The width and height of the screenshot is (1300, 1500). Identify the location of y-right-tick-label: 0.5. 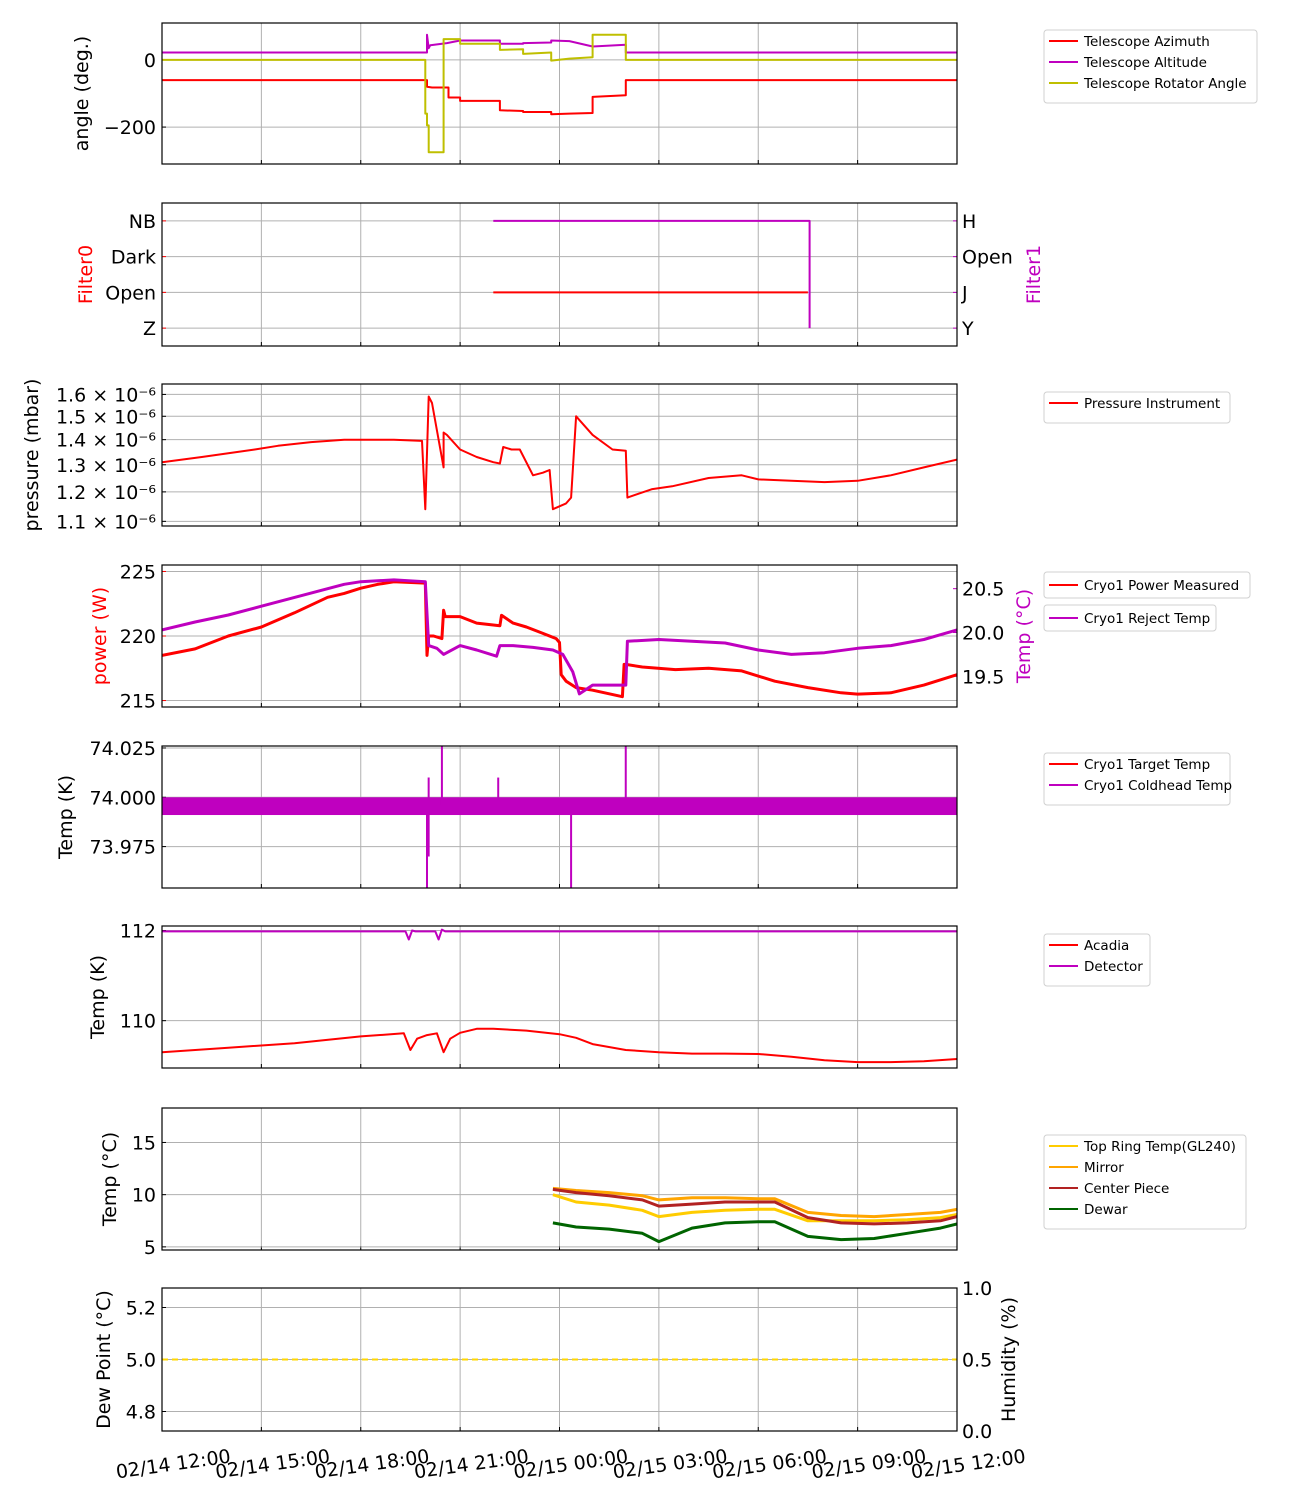
(977, 1361).